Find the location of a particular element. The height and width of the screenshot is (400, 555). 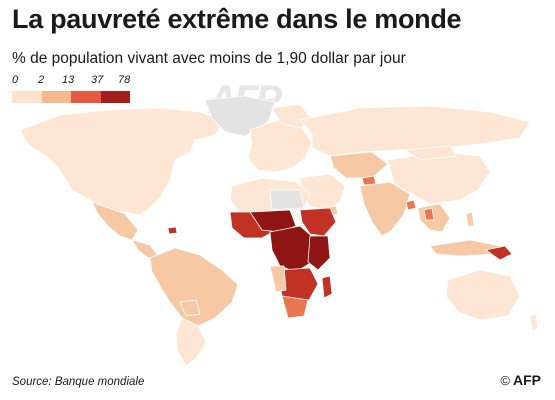

region-haiti is located at coordinates (172, 230).